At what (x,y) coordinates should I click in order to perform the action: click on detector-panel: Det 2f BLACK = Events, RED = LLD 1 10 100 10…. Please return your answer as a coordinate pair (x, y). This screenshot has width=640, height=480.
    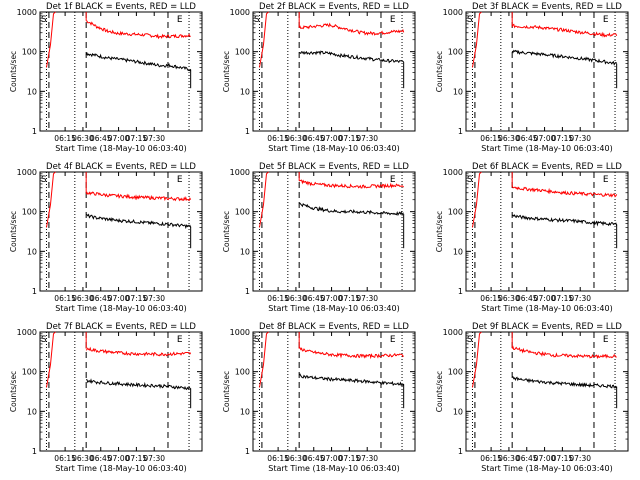
    Looking at the image, I should click on (319, 77).